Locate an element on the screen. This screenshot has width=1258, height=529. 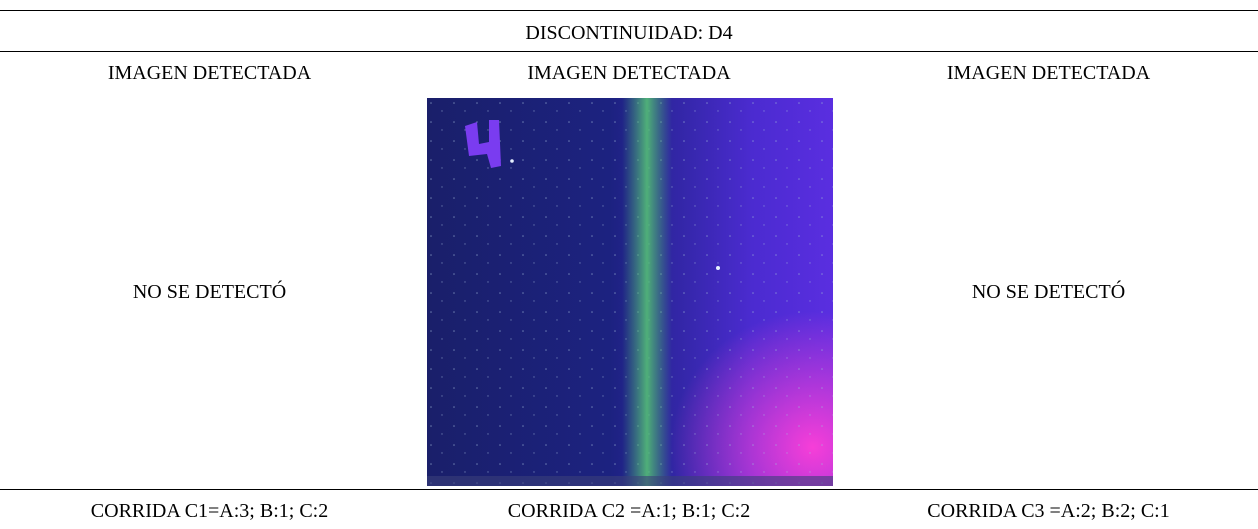
footer-caption: CORRIDA C1=A:3; B:1; C:2 is located at coordinates (209, 511).